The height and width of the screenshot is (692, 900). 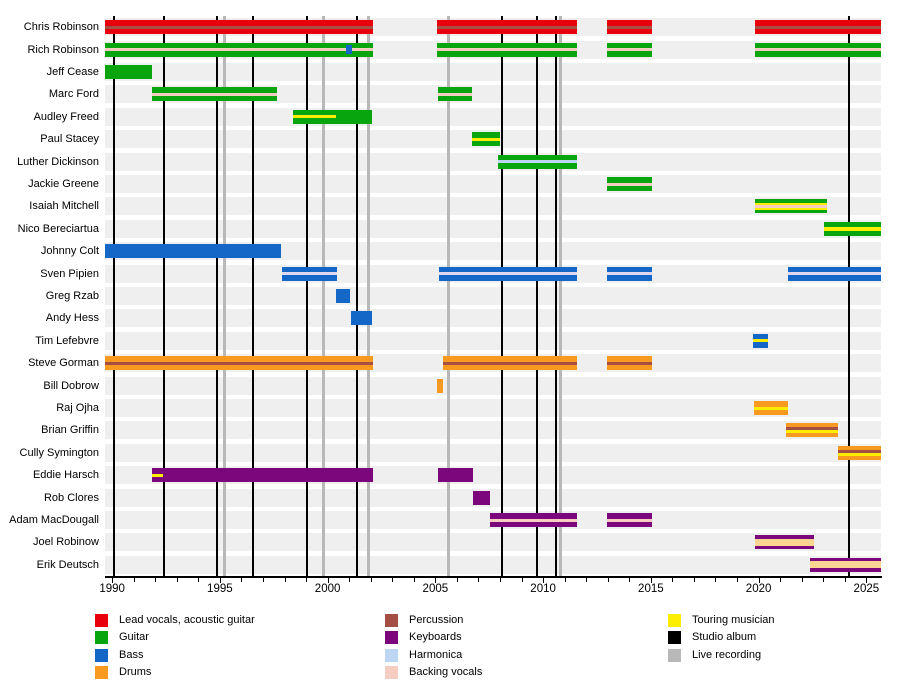 What do you see at coordinates (349, 50) in the screenshot?
I see `bar-mark-bass` at bounding box center [349, 50].